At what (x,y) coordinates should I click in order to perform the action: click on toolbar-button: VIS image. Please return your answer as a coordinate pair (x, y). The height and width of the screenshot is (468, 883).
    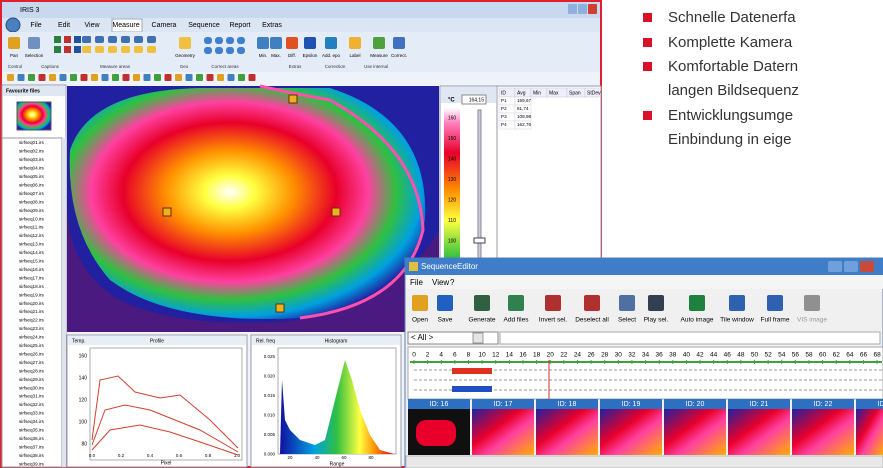
    Looking at the image, I should click on (812, 320).